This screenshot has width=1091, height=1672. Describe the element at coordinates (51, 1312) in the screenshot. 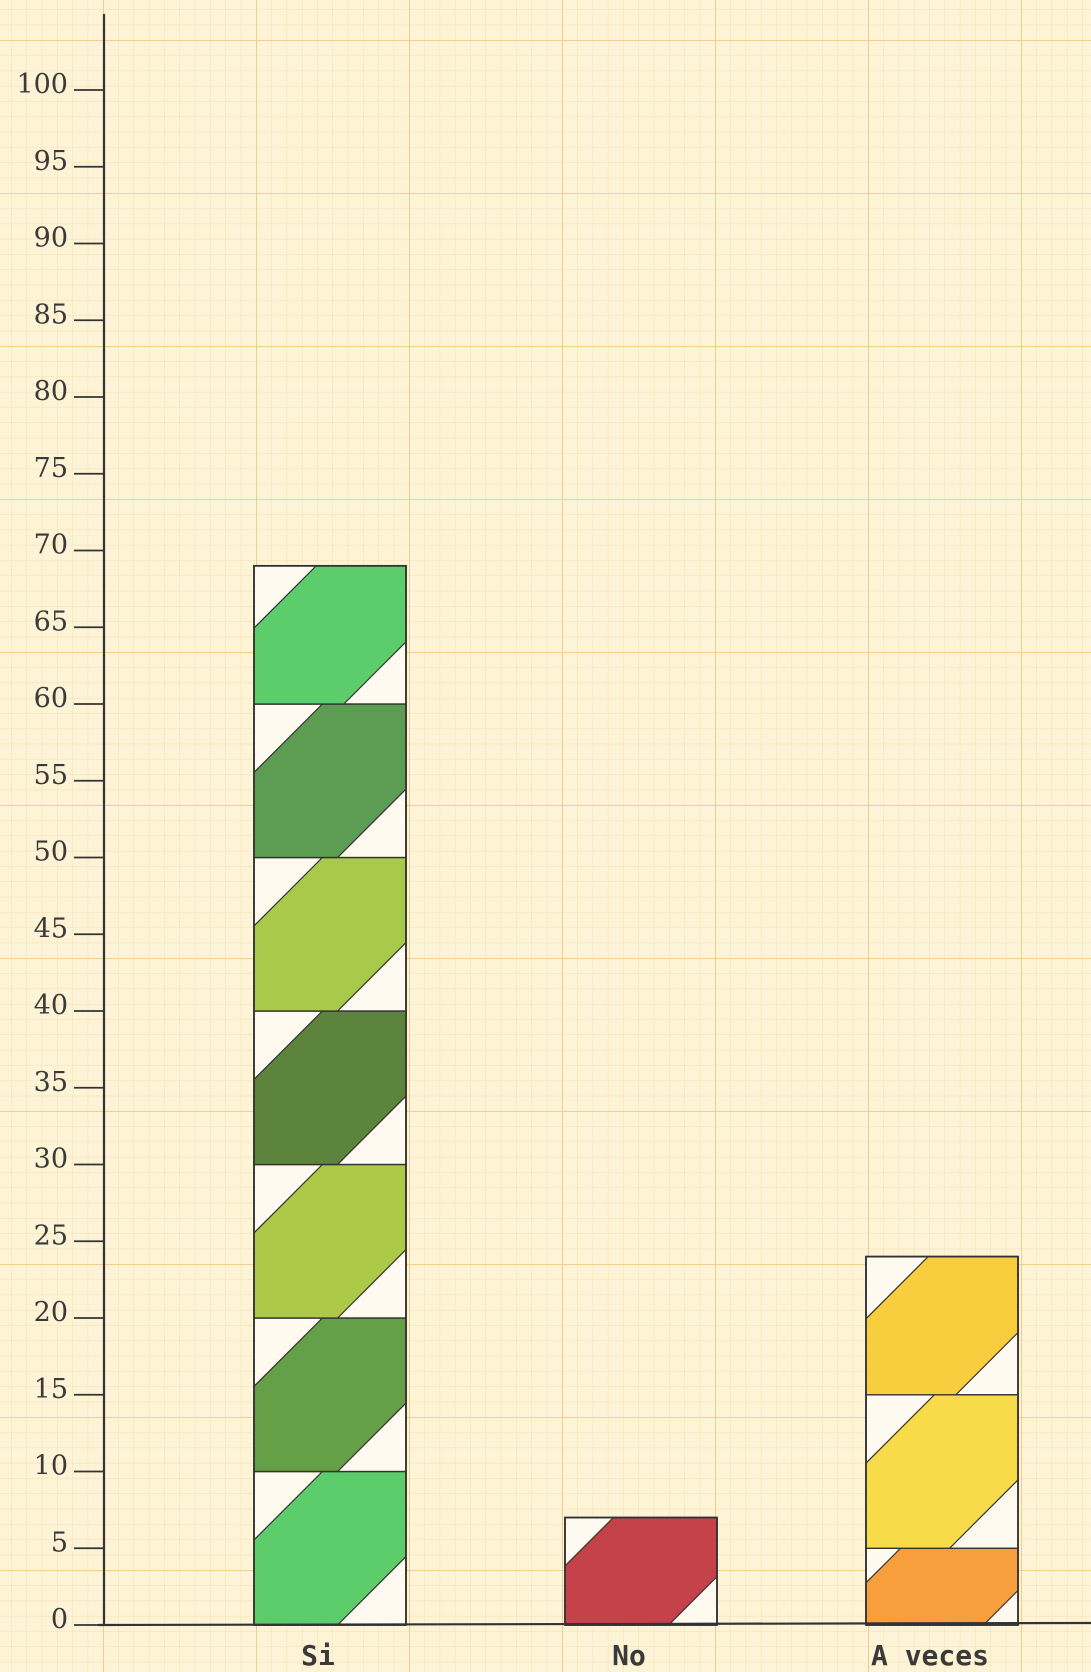

I see `y-tick-label: 20` at that location.